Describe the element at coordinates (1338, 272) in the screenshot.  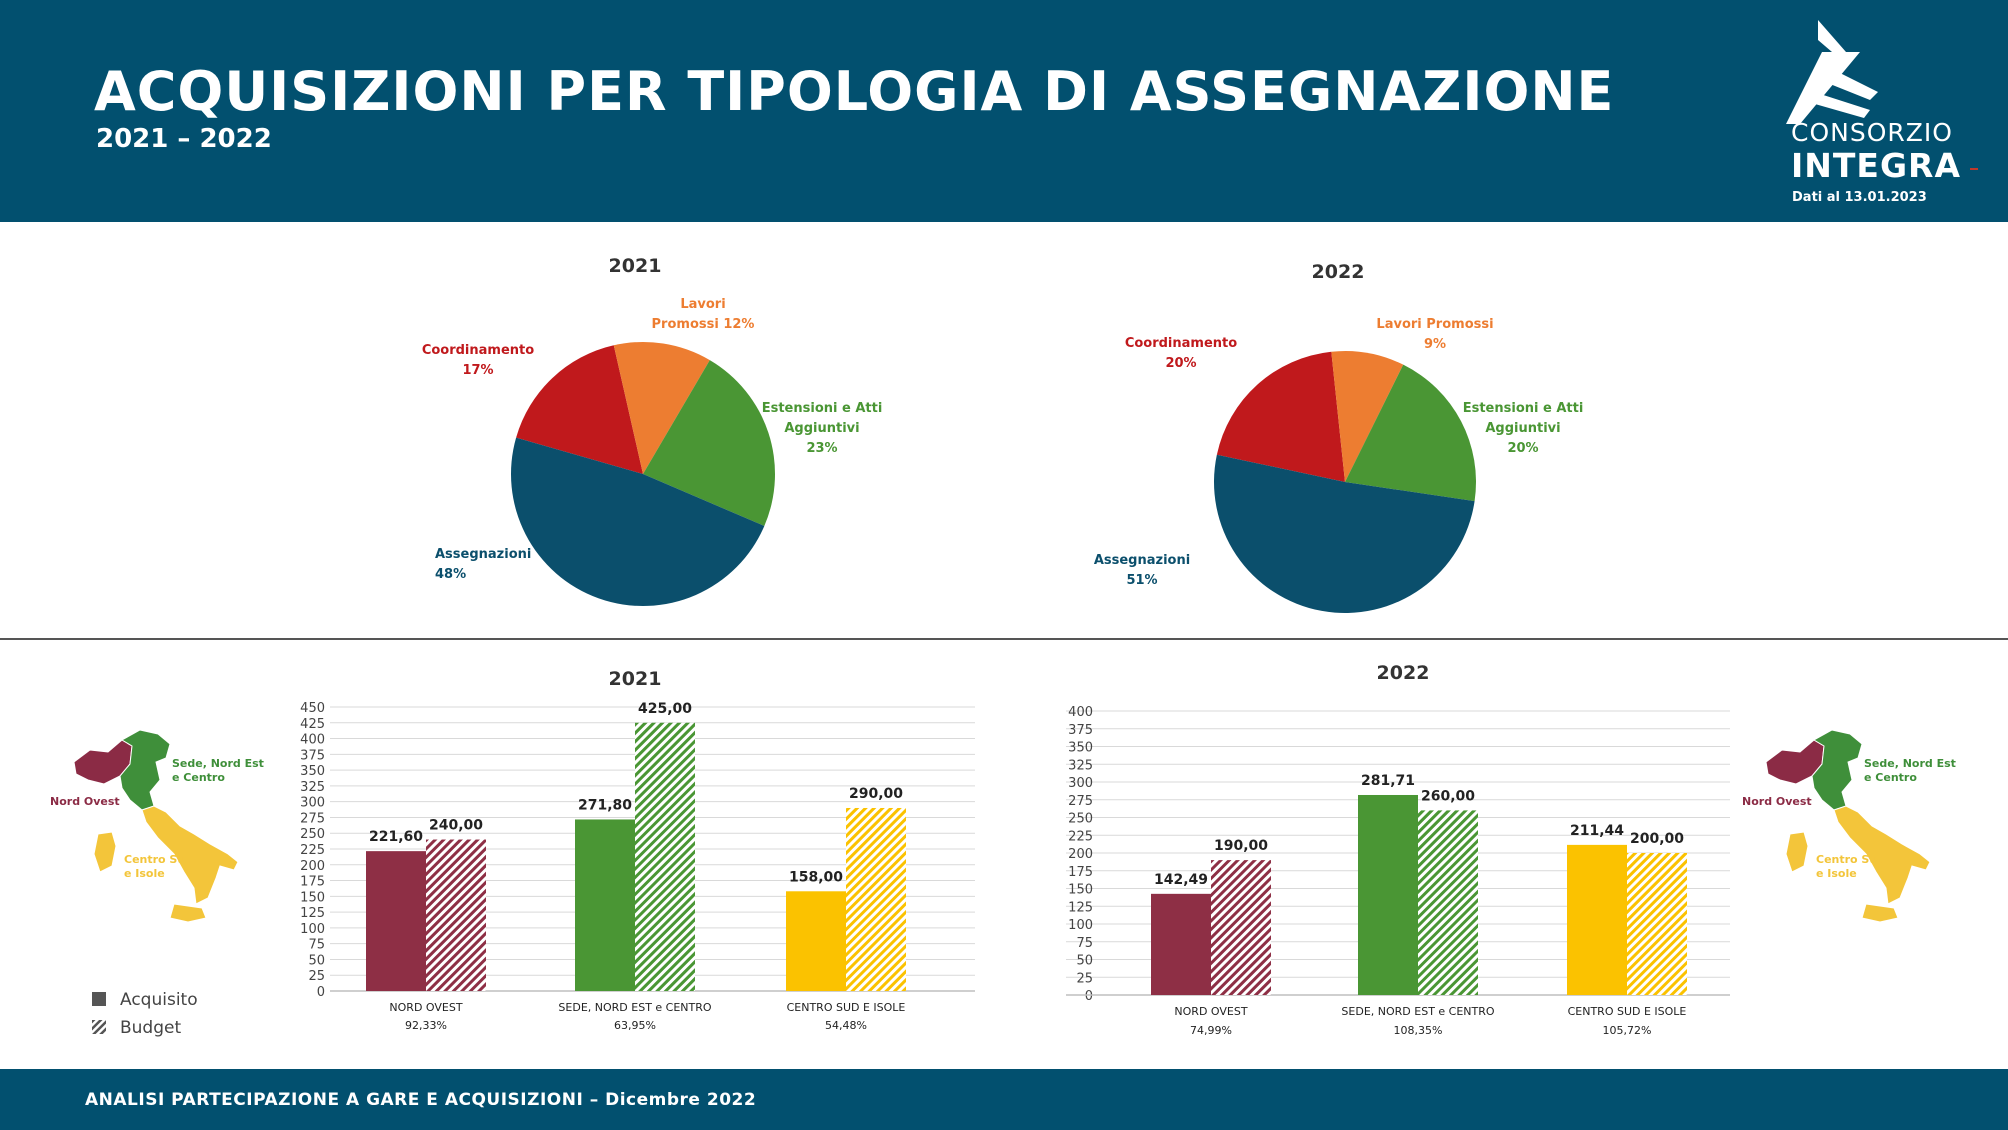
I see `pie-title-2022: 2022` at that location.